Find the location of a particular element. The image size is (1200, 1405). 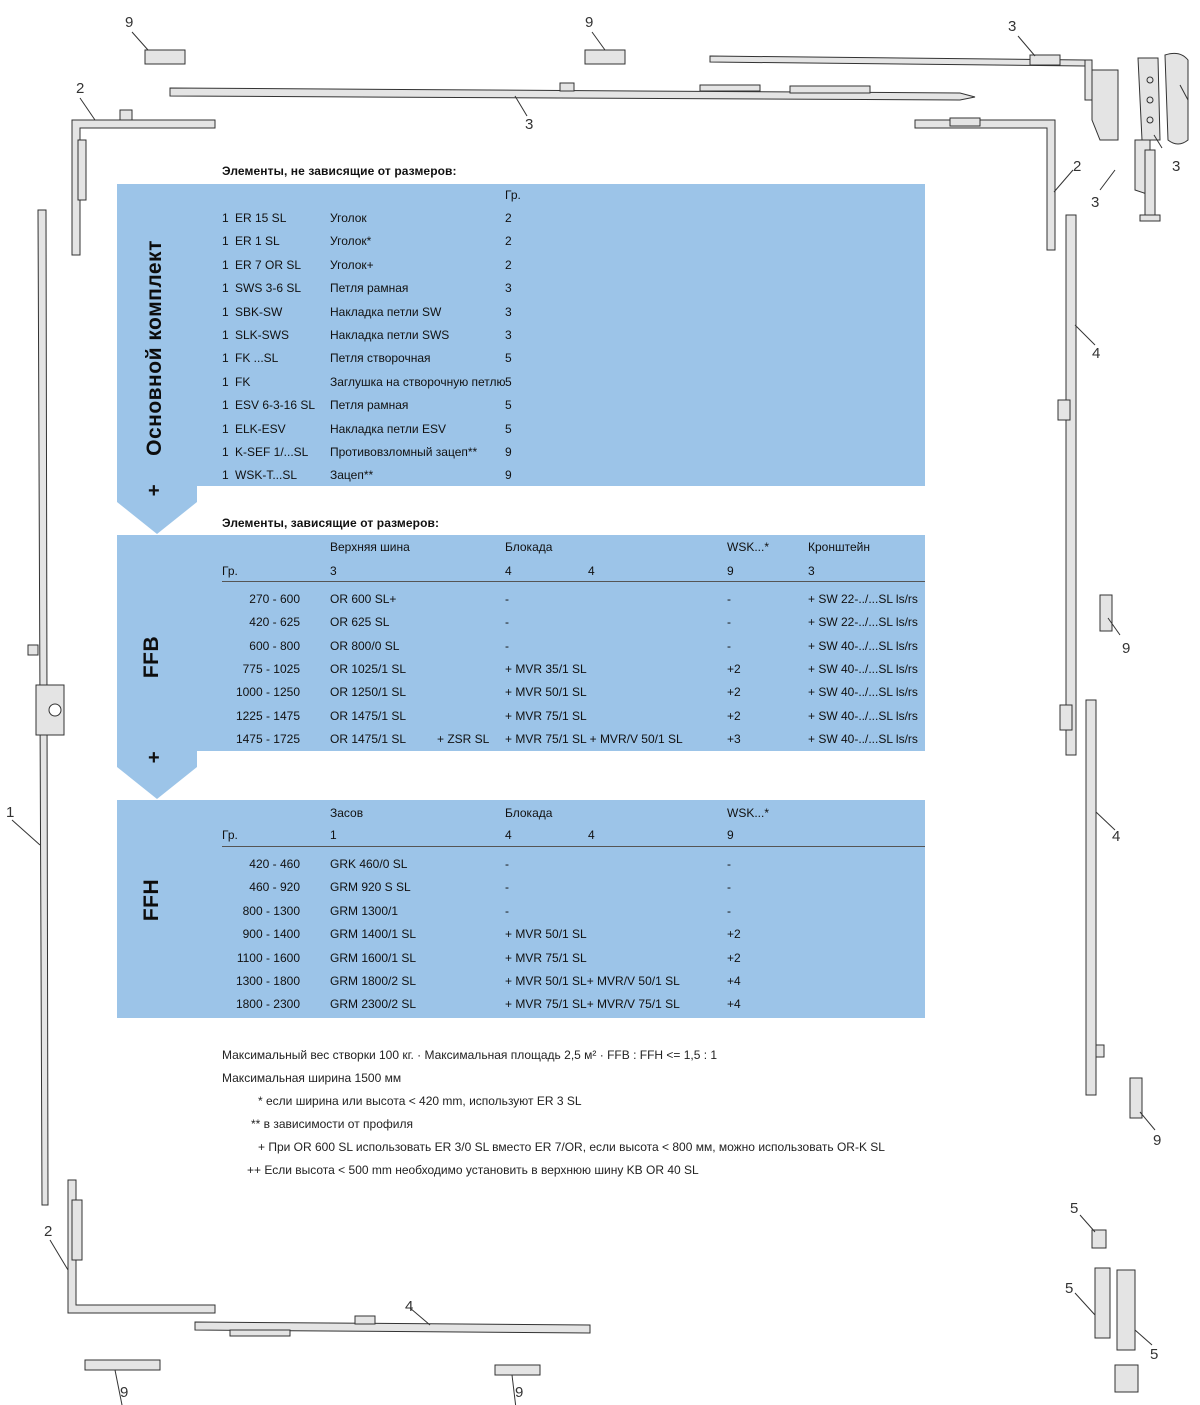

row-bolt: GRM 1400/1 SL is located at coordinates (373, 934).